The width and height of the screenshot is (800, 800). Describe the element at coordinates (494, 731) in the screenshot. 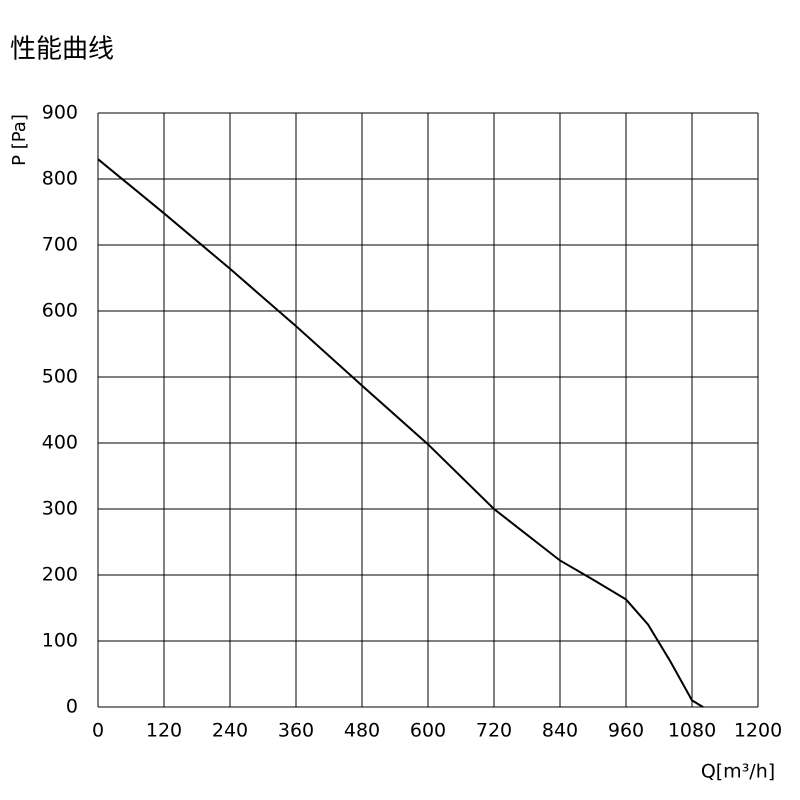

I see `x-tick-label: 720` at that location.